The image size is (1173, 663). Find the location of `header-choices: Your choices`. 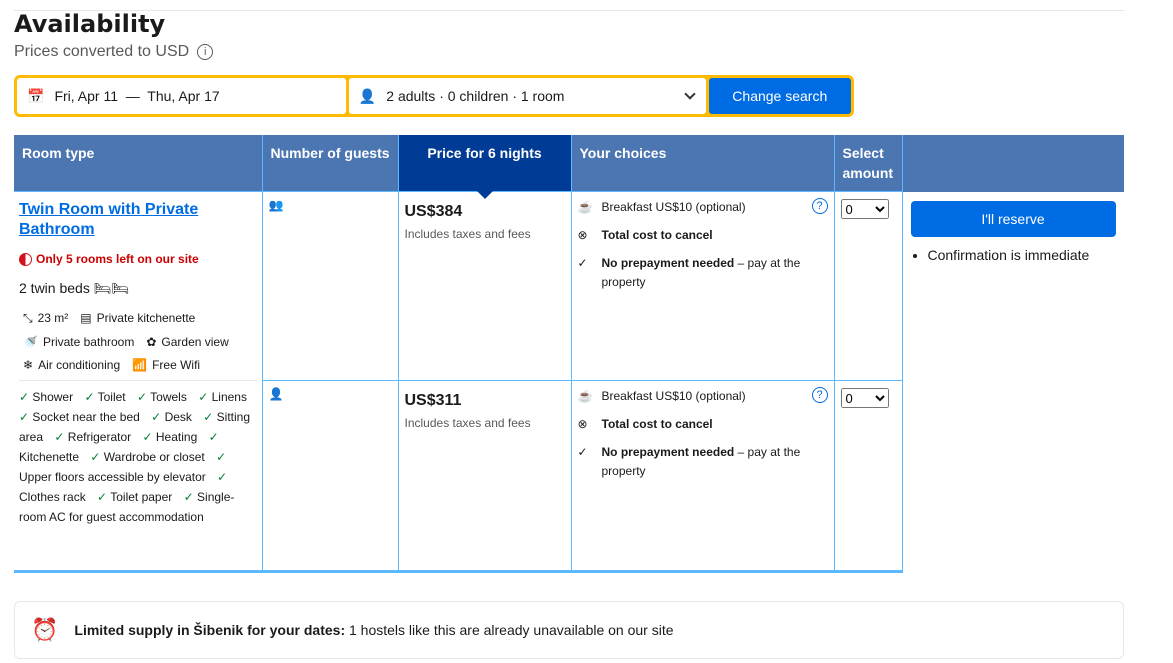

header-choices: Your choices is located at coordinates (702, 163).